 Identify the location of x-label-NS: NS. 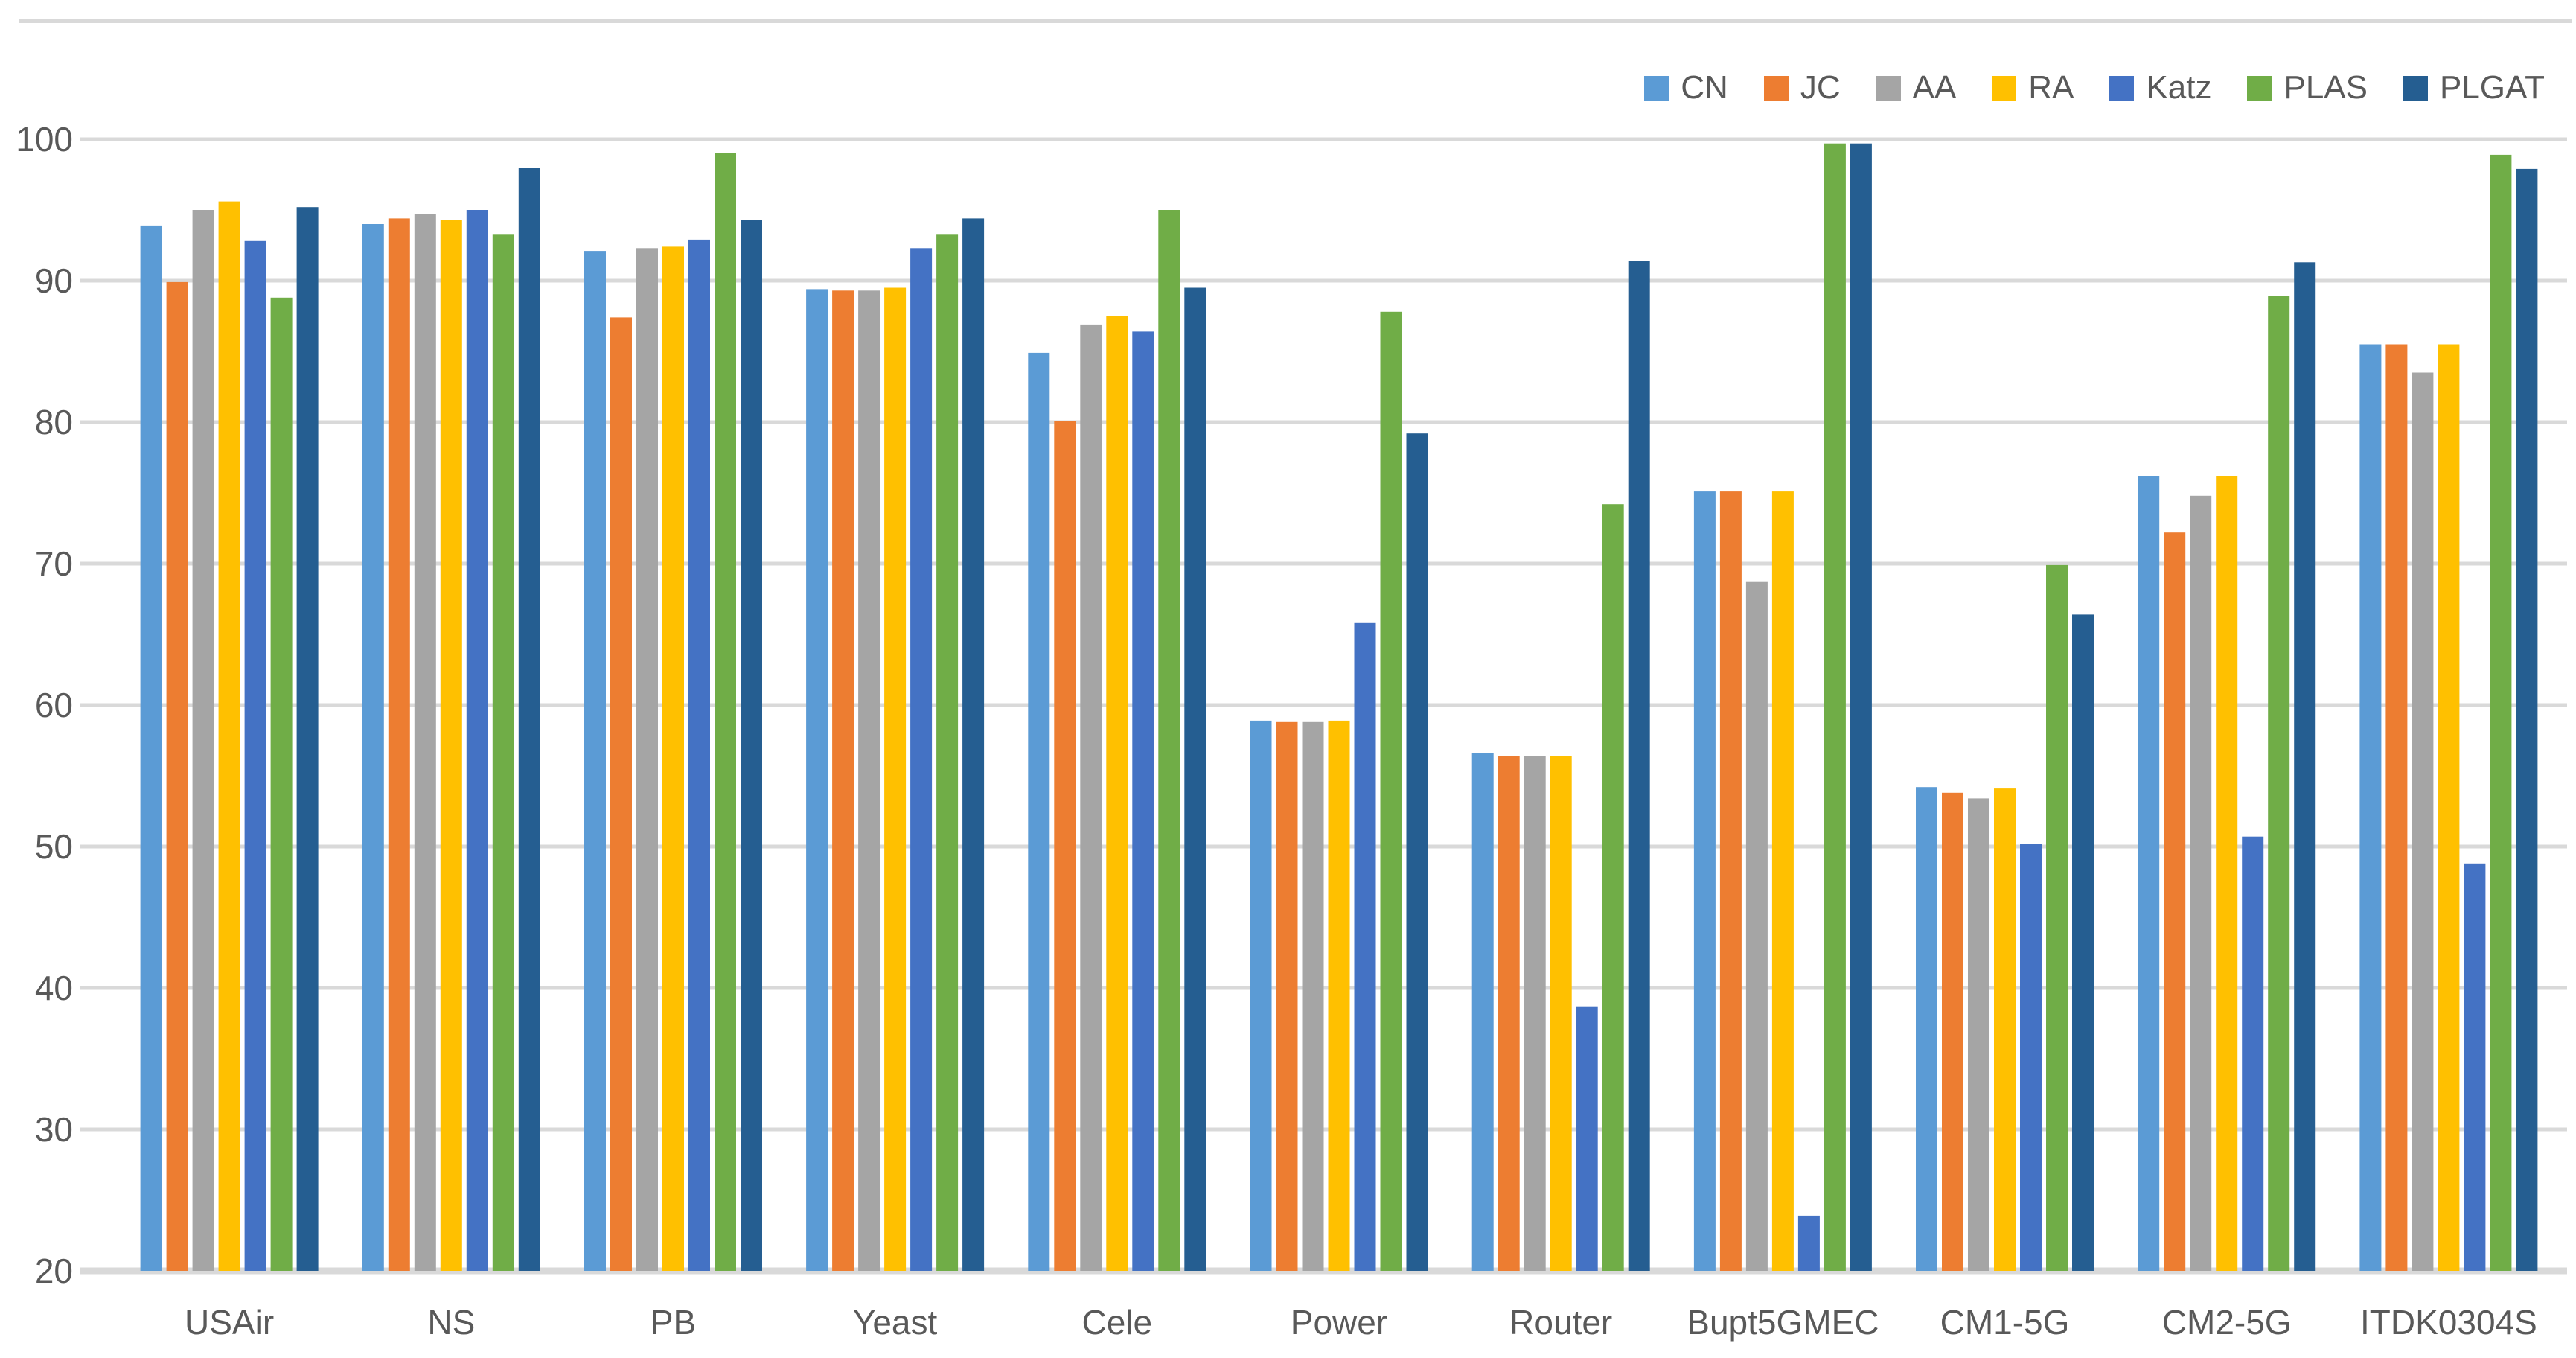
(451, 1322).